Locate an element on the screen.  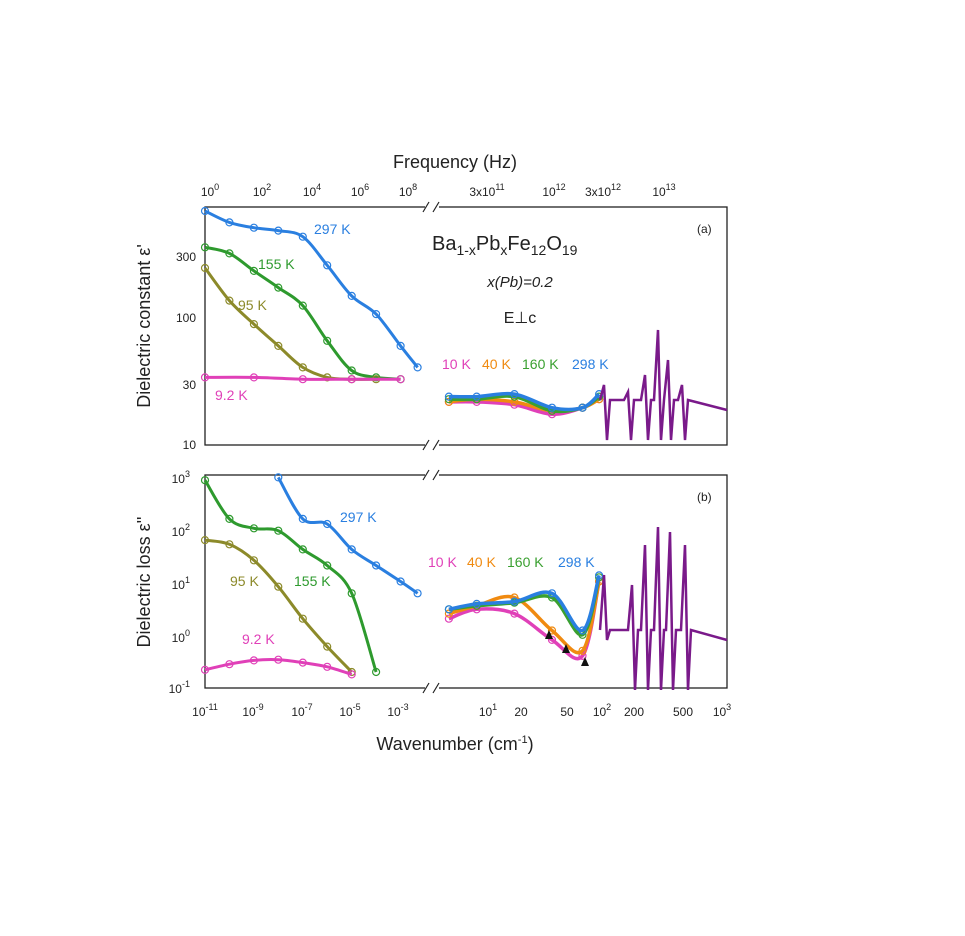
temp-label-b: 9.2 K is located at coordinates (258, 639).